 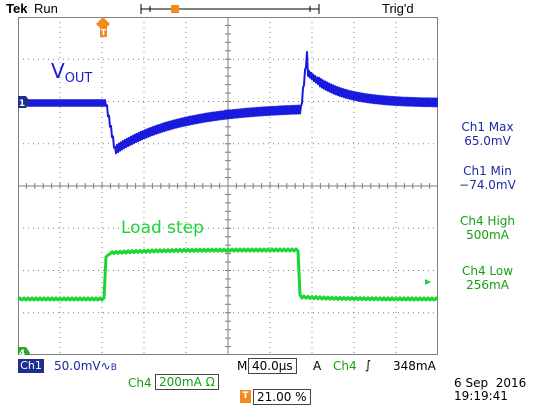 What do you see at coordinates (245, 396) in the screenshot?
I see `trigger-position-icon: T` at bounding box center [245, 396].